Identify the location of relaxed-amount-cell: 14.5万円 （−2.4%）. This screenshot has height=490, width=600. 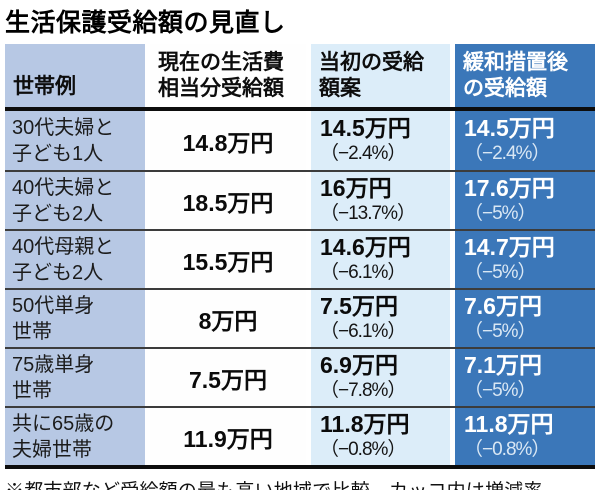
(525, 140).